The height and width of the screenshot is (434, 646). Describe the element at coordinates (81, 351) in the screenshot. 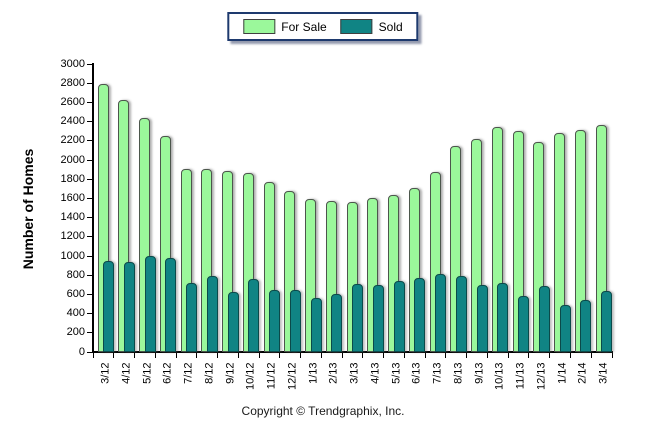

I see `y-axis-tick-label: 0` at that location.